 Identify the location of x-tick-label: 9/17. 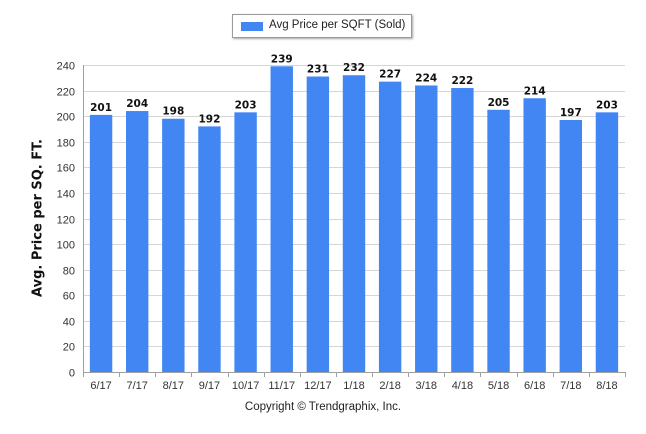
(209, 386).